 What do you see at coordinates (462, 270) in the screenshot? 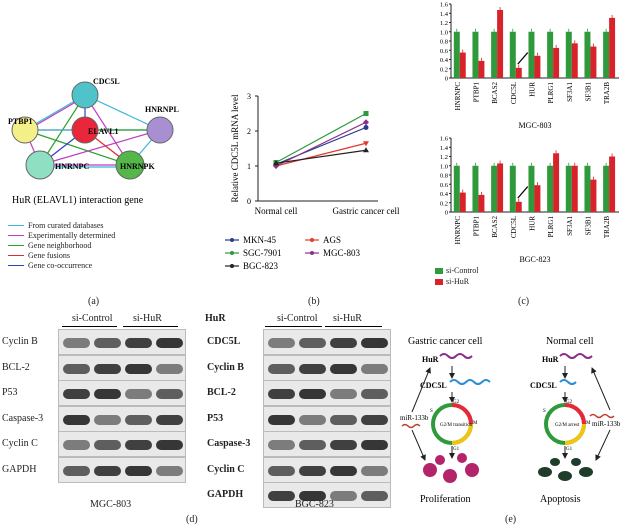
I see `legend-control: si-Control` at bounding box center [462, 270].